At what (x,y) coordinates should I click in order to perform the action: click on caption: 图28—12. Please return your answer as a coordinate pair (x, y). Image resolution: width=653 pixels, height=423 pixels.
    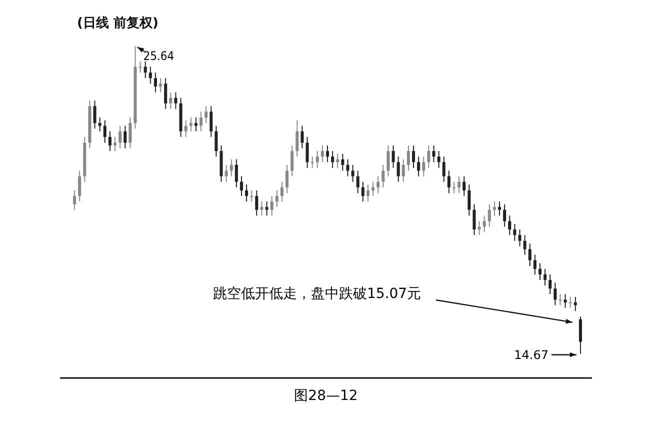
    Looking at the image, I should click on (326, 396).